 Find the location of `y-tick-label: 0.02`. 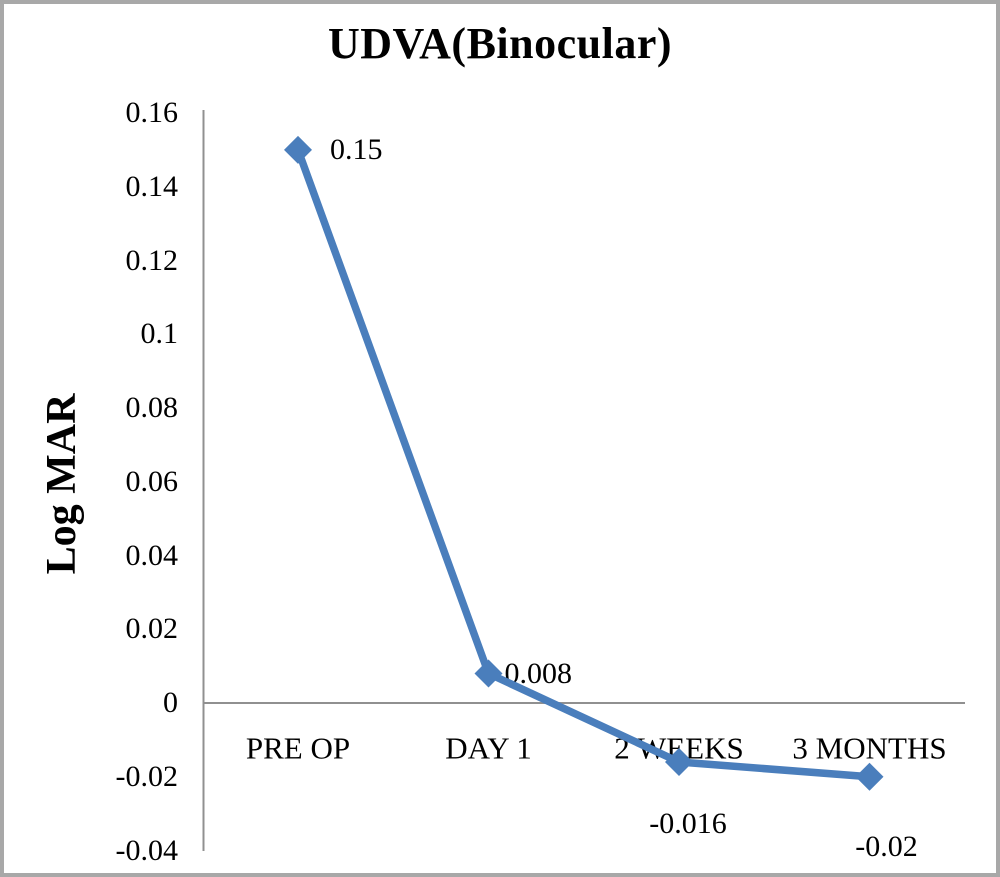

y-tick-label: 0.02 is located at coordinates (152, 629).